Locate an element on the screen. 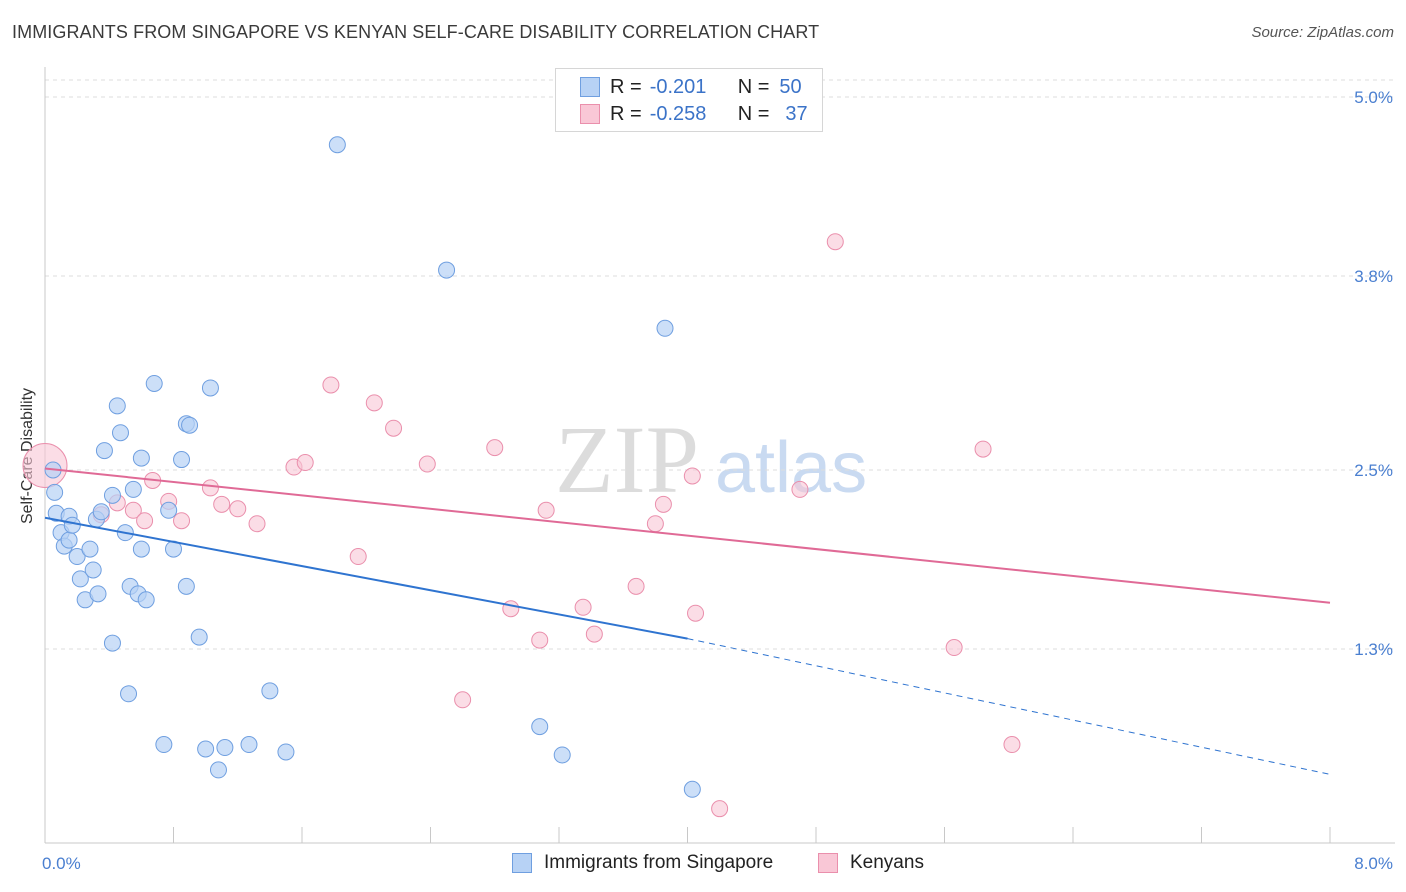 This screenshot has width=1406, height=892. legend-item-singapore: Immigrants from Singapore is located at coordinates (642, 863).